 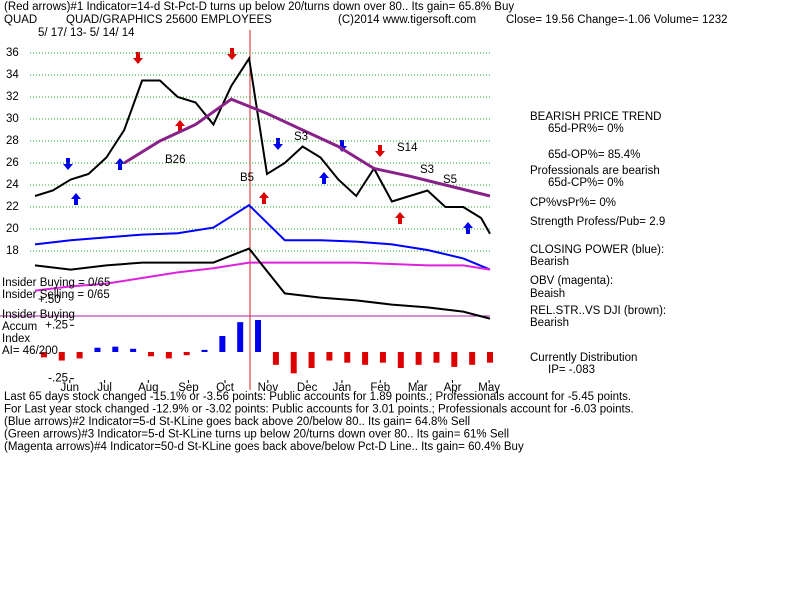 What do you see at coordinates (16, 339) in the screenshot?
I see `panel-label: Index` at bounding box center [16, 339].